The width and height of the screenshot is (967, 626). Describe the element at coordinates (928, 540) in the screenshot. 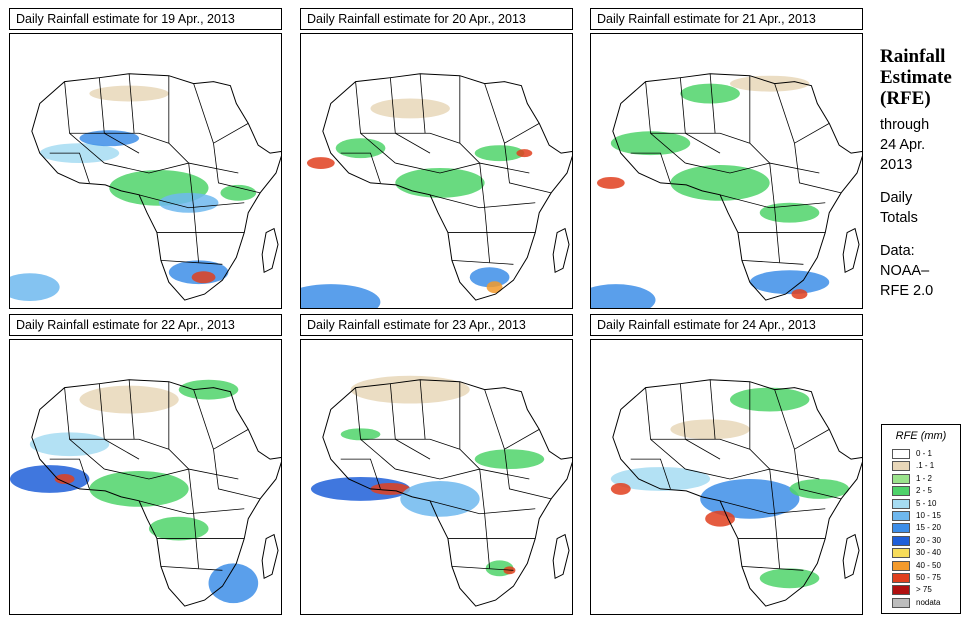

I see `legend-label: 20 - 30` at that location.